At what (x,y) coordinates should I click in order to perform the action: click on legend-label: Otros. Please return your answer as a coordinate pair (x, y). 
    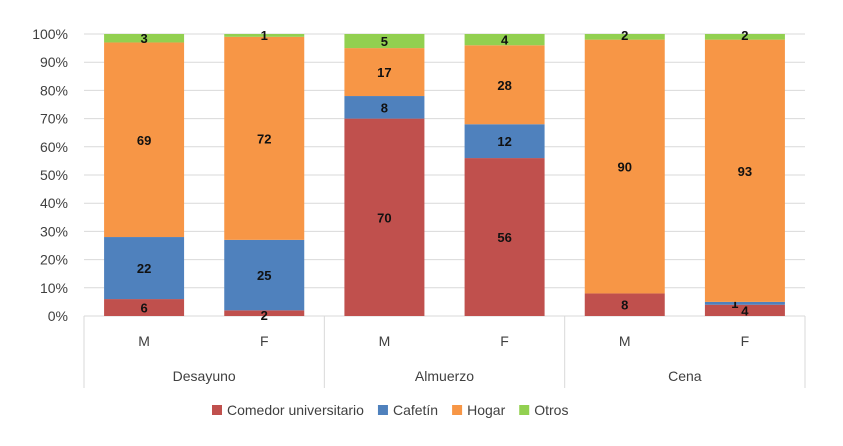
    Looking at the image, I should click on (551, 410).